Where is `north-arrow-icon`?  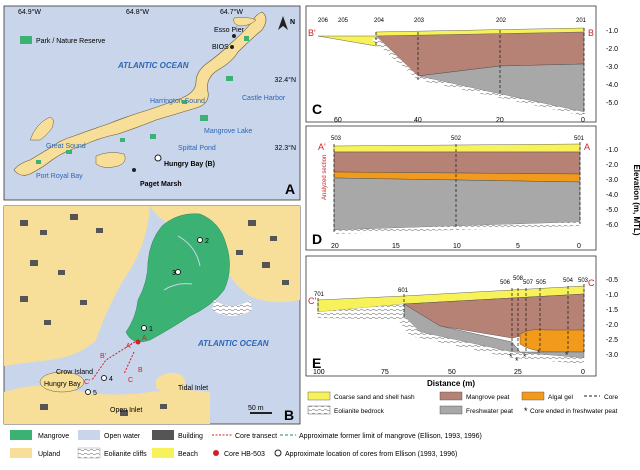 north-arrow-icon is located at coordinates (283, 23).